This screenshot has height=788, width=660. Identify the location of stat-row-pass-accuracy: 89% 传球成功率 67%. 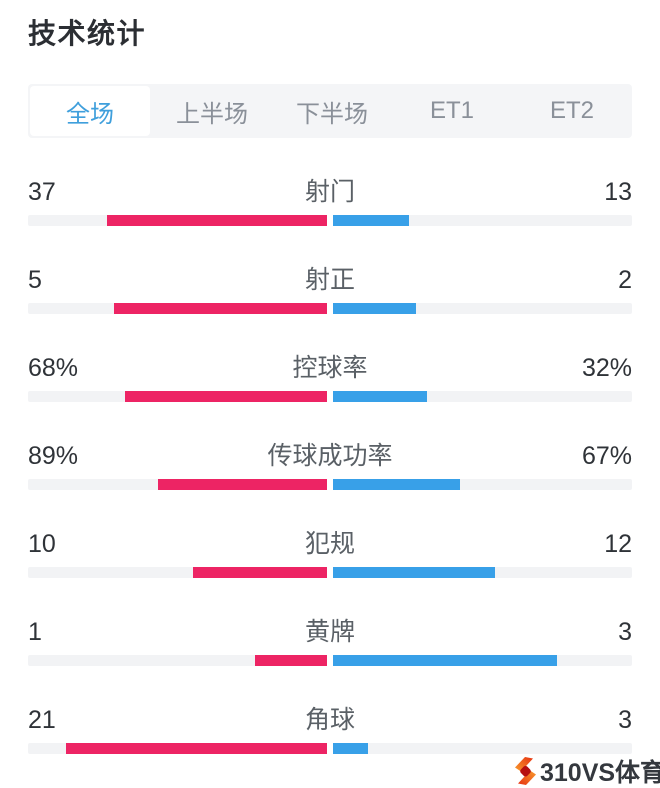
(330, 456).